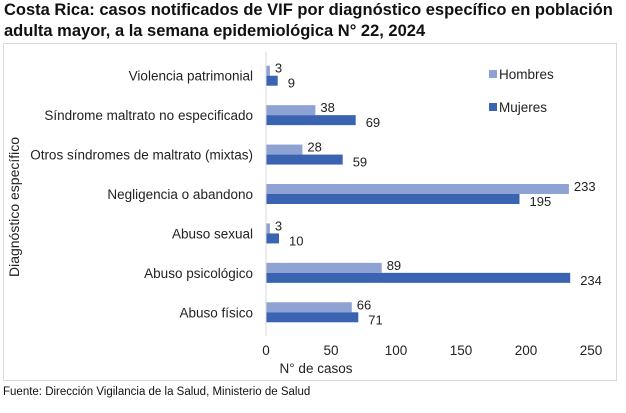  What do you see at coordinates (541, 201) in the screenshot?
I see `data-label-mujeres: 195` at bounding box center [541, 201].